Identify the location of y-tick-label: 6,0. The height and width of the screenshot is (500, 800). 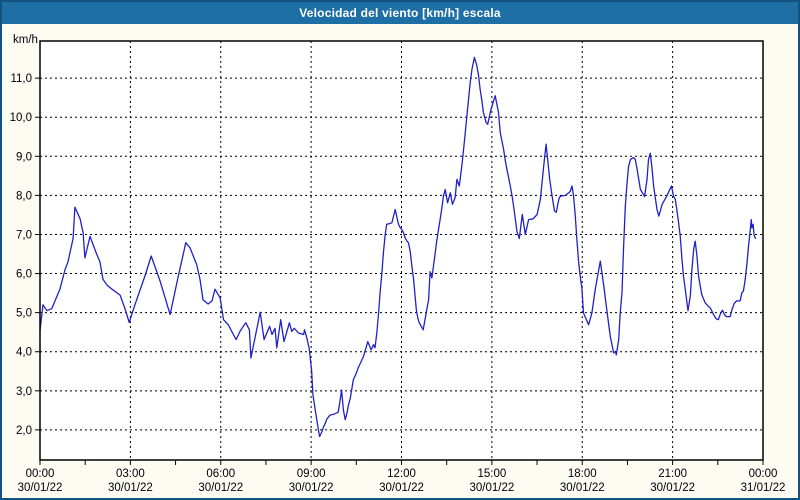
(24, 275).